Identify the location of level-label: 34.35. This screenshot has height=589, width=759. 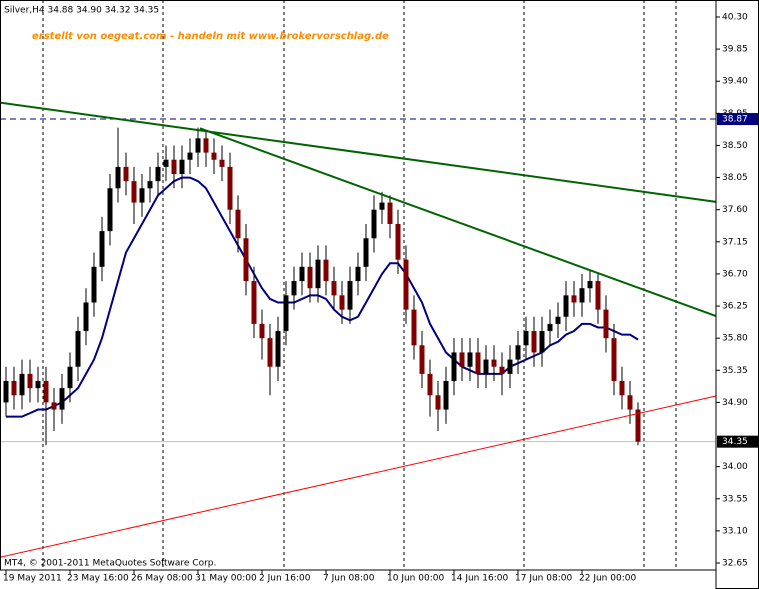
(735, 442).